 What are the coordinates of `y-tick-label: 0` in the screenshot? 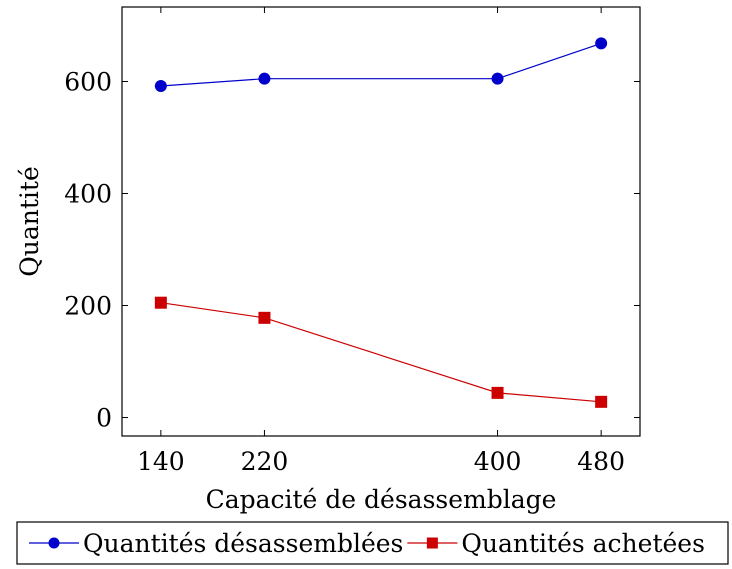 It's located at (104, 418).